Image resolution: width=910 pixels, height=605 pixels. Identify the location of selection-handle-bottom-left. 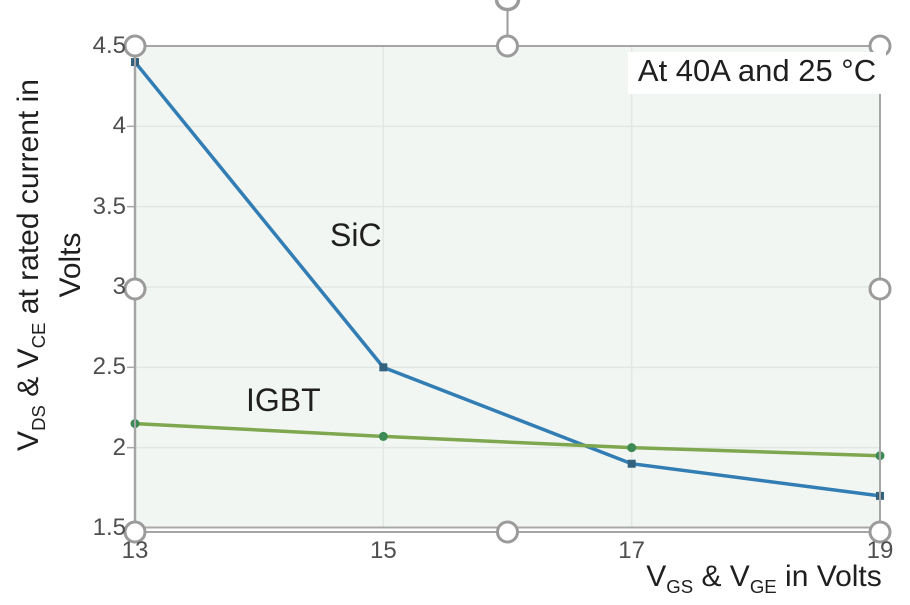
(135, 532).